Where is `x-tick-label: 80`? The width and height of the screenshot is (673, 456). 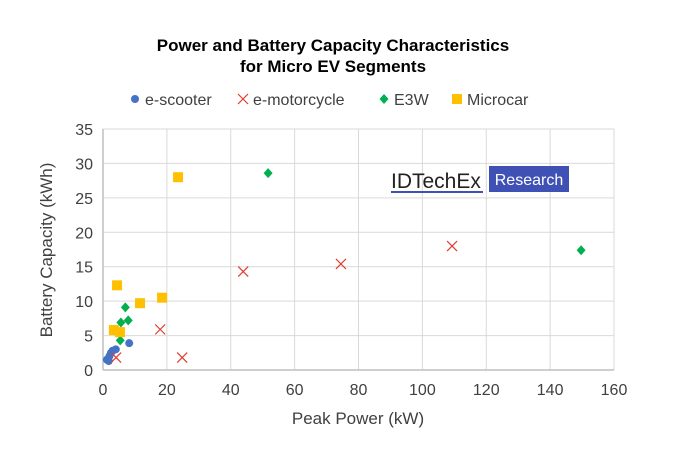
x-tick-label: 80 is located at coordinates (359, 390).